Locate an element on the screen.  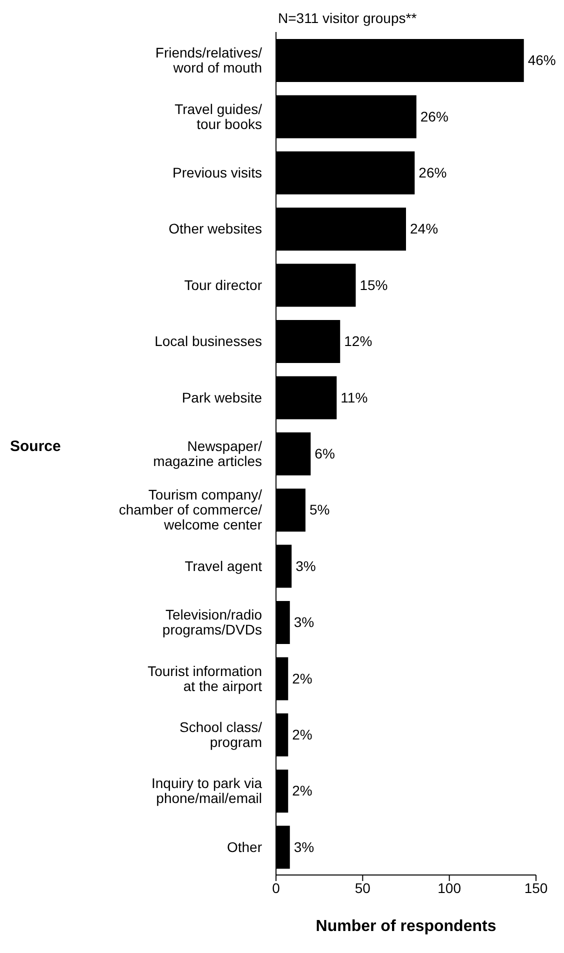
annotation: 46% is located at coordinates (542, 60).